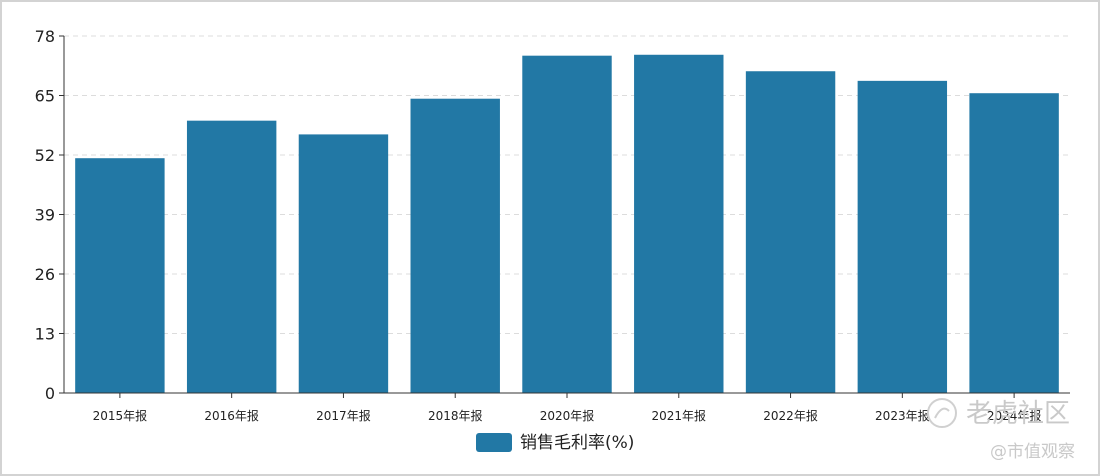 Image resolution: width=1100 pixels, height=476 pixels. Describe the element at coordinates (790, 415) in the screenshot. I see `x-tick-label: 2022年报` at that location.